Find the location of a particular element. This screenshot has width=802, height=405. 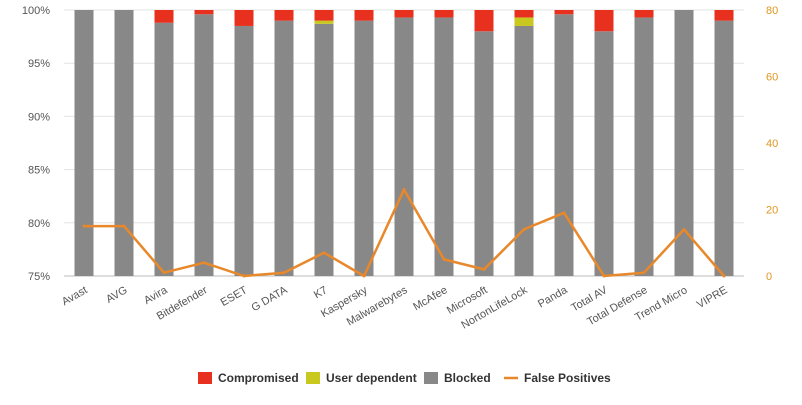

category-label: Avira is located at coordinates (156, 295).